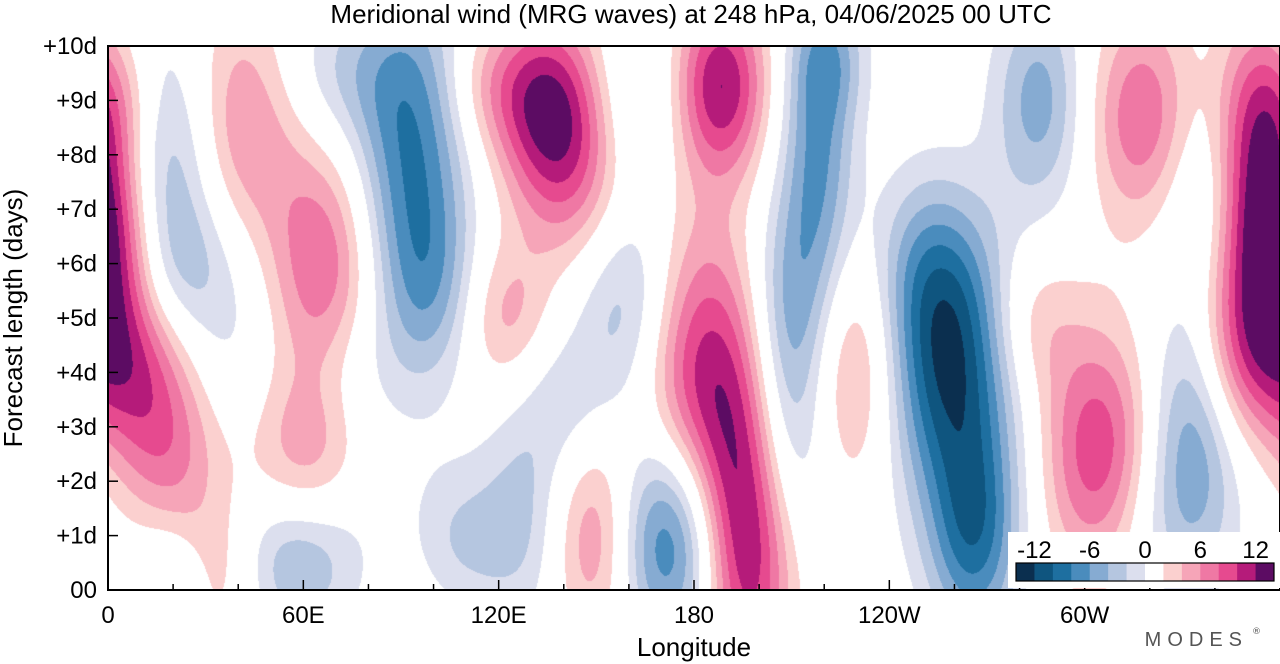 The image size is (1280, 664). What do you see at coordinates (76, 372) in the screenshot?
I see `y-tick-label: +4d` at bounding box center [76, 372].